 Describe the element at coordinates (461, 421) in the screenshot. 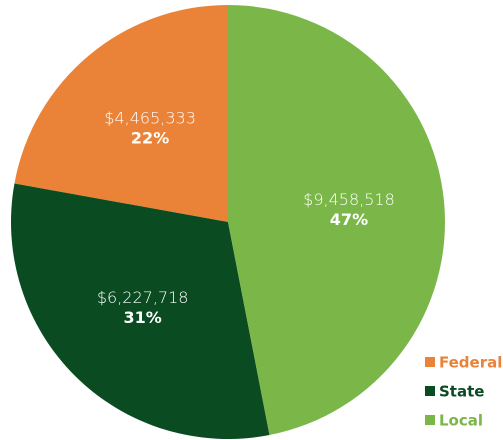

I see `legend-label: Local` at that location.